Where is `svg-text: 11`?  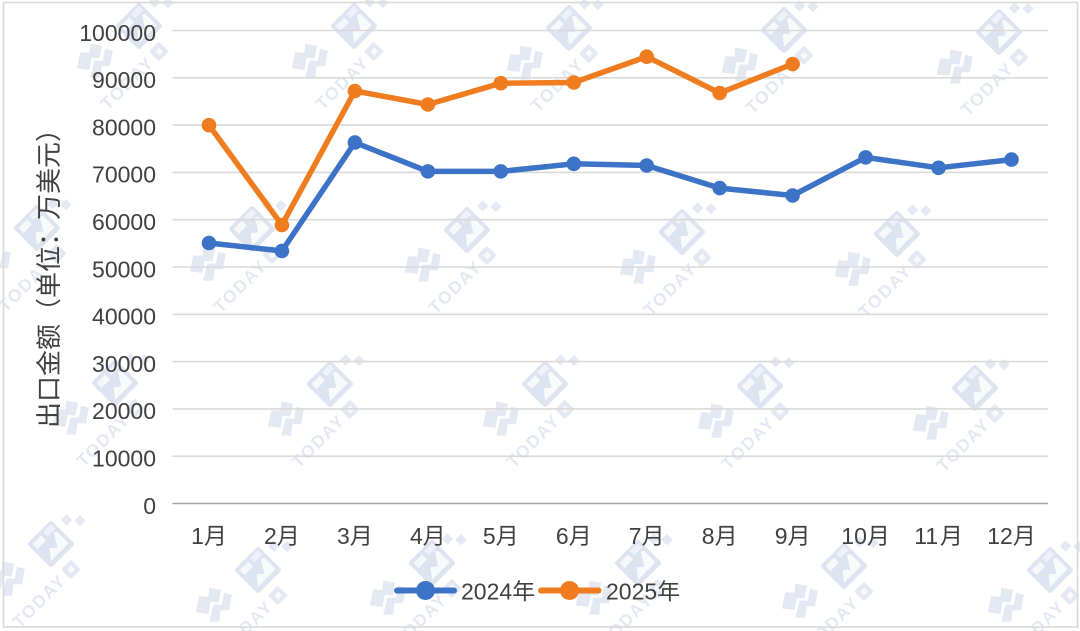
svg-text: 11 is located at coordinates (926, 536).